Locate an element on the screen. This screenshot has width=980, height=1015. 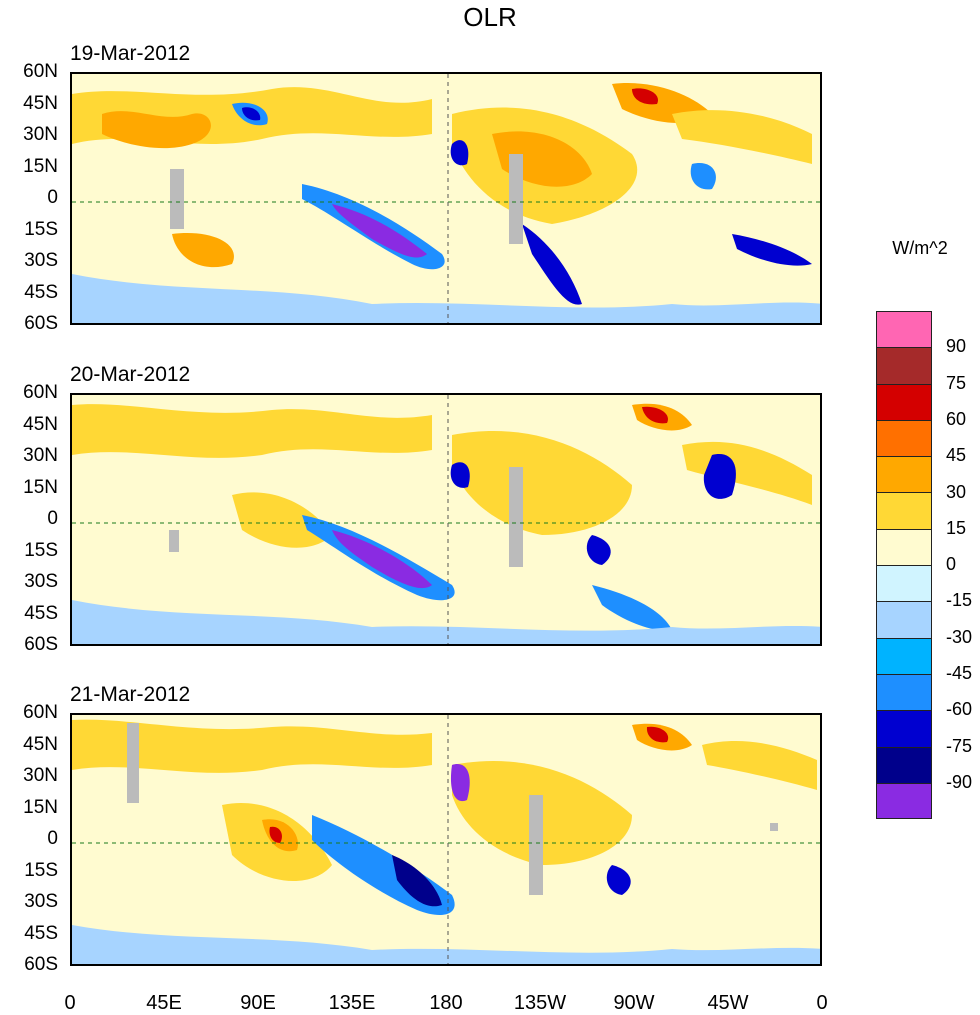
colorbar-tick-label: -90 is located at coordinates (959, 781).